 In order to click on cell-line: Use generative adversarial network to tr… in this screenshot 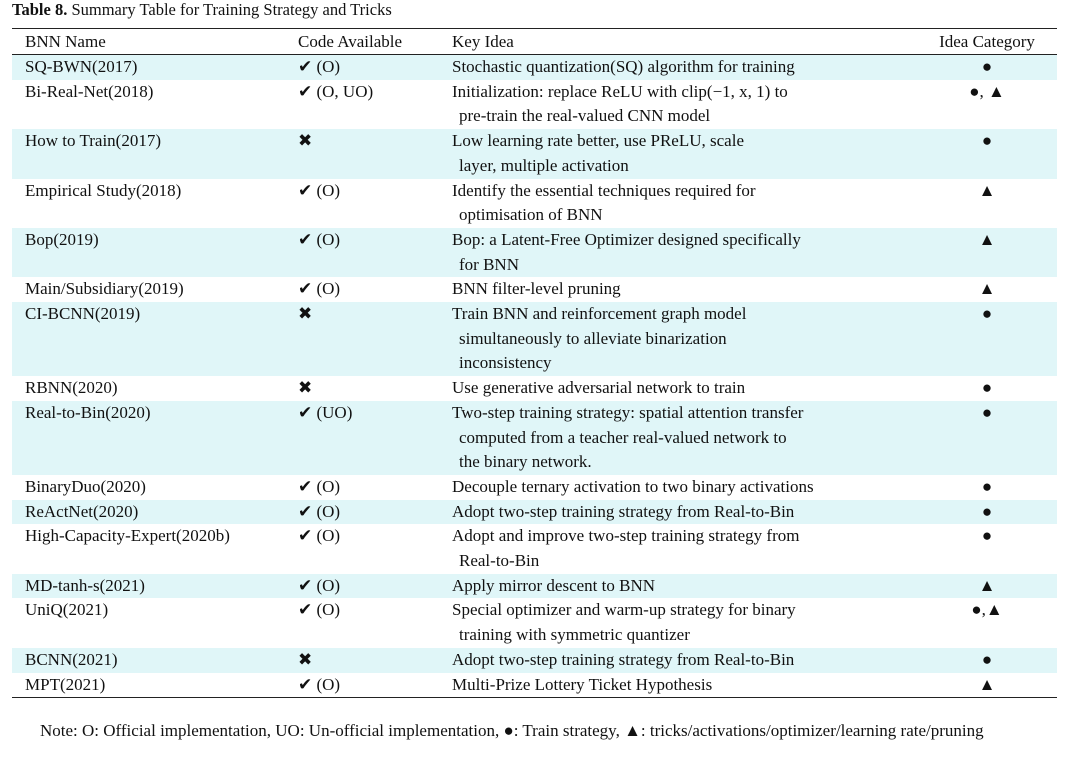, I will do `click(599, 388)`.